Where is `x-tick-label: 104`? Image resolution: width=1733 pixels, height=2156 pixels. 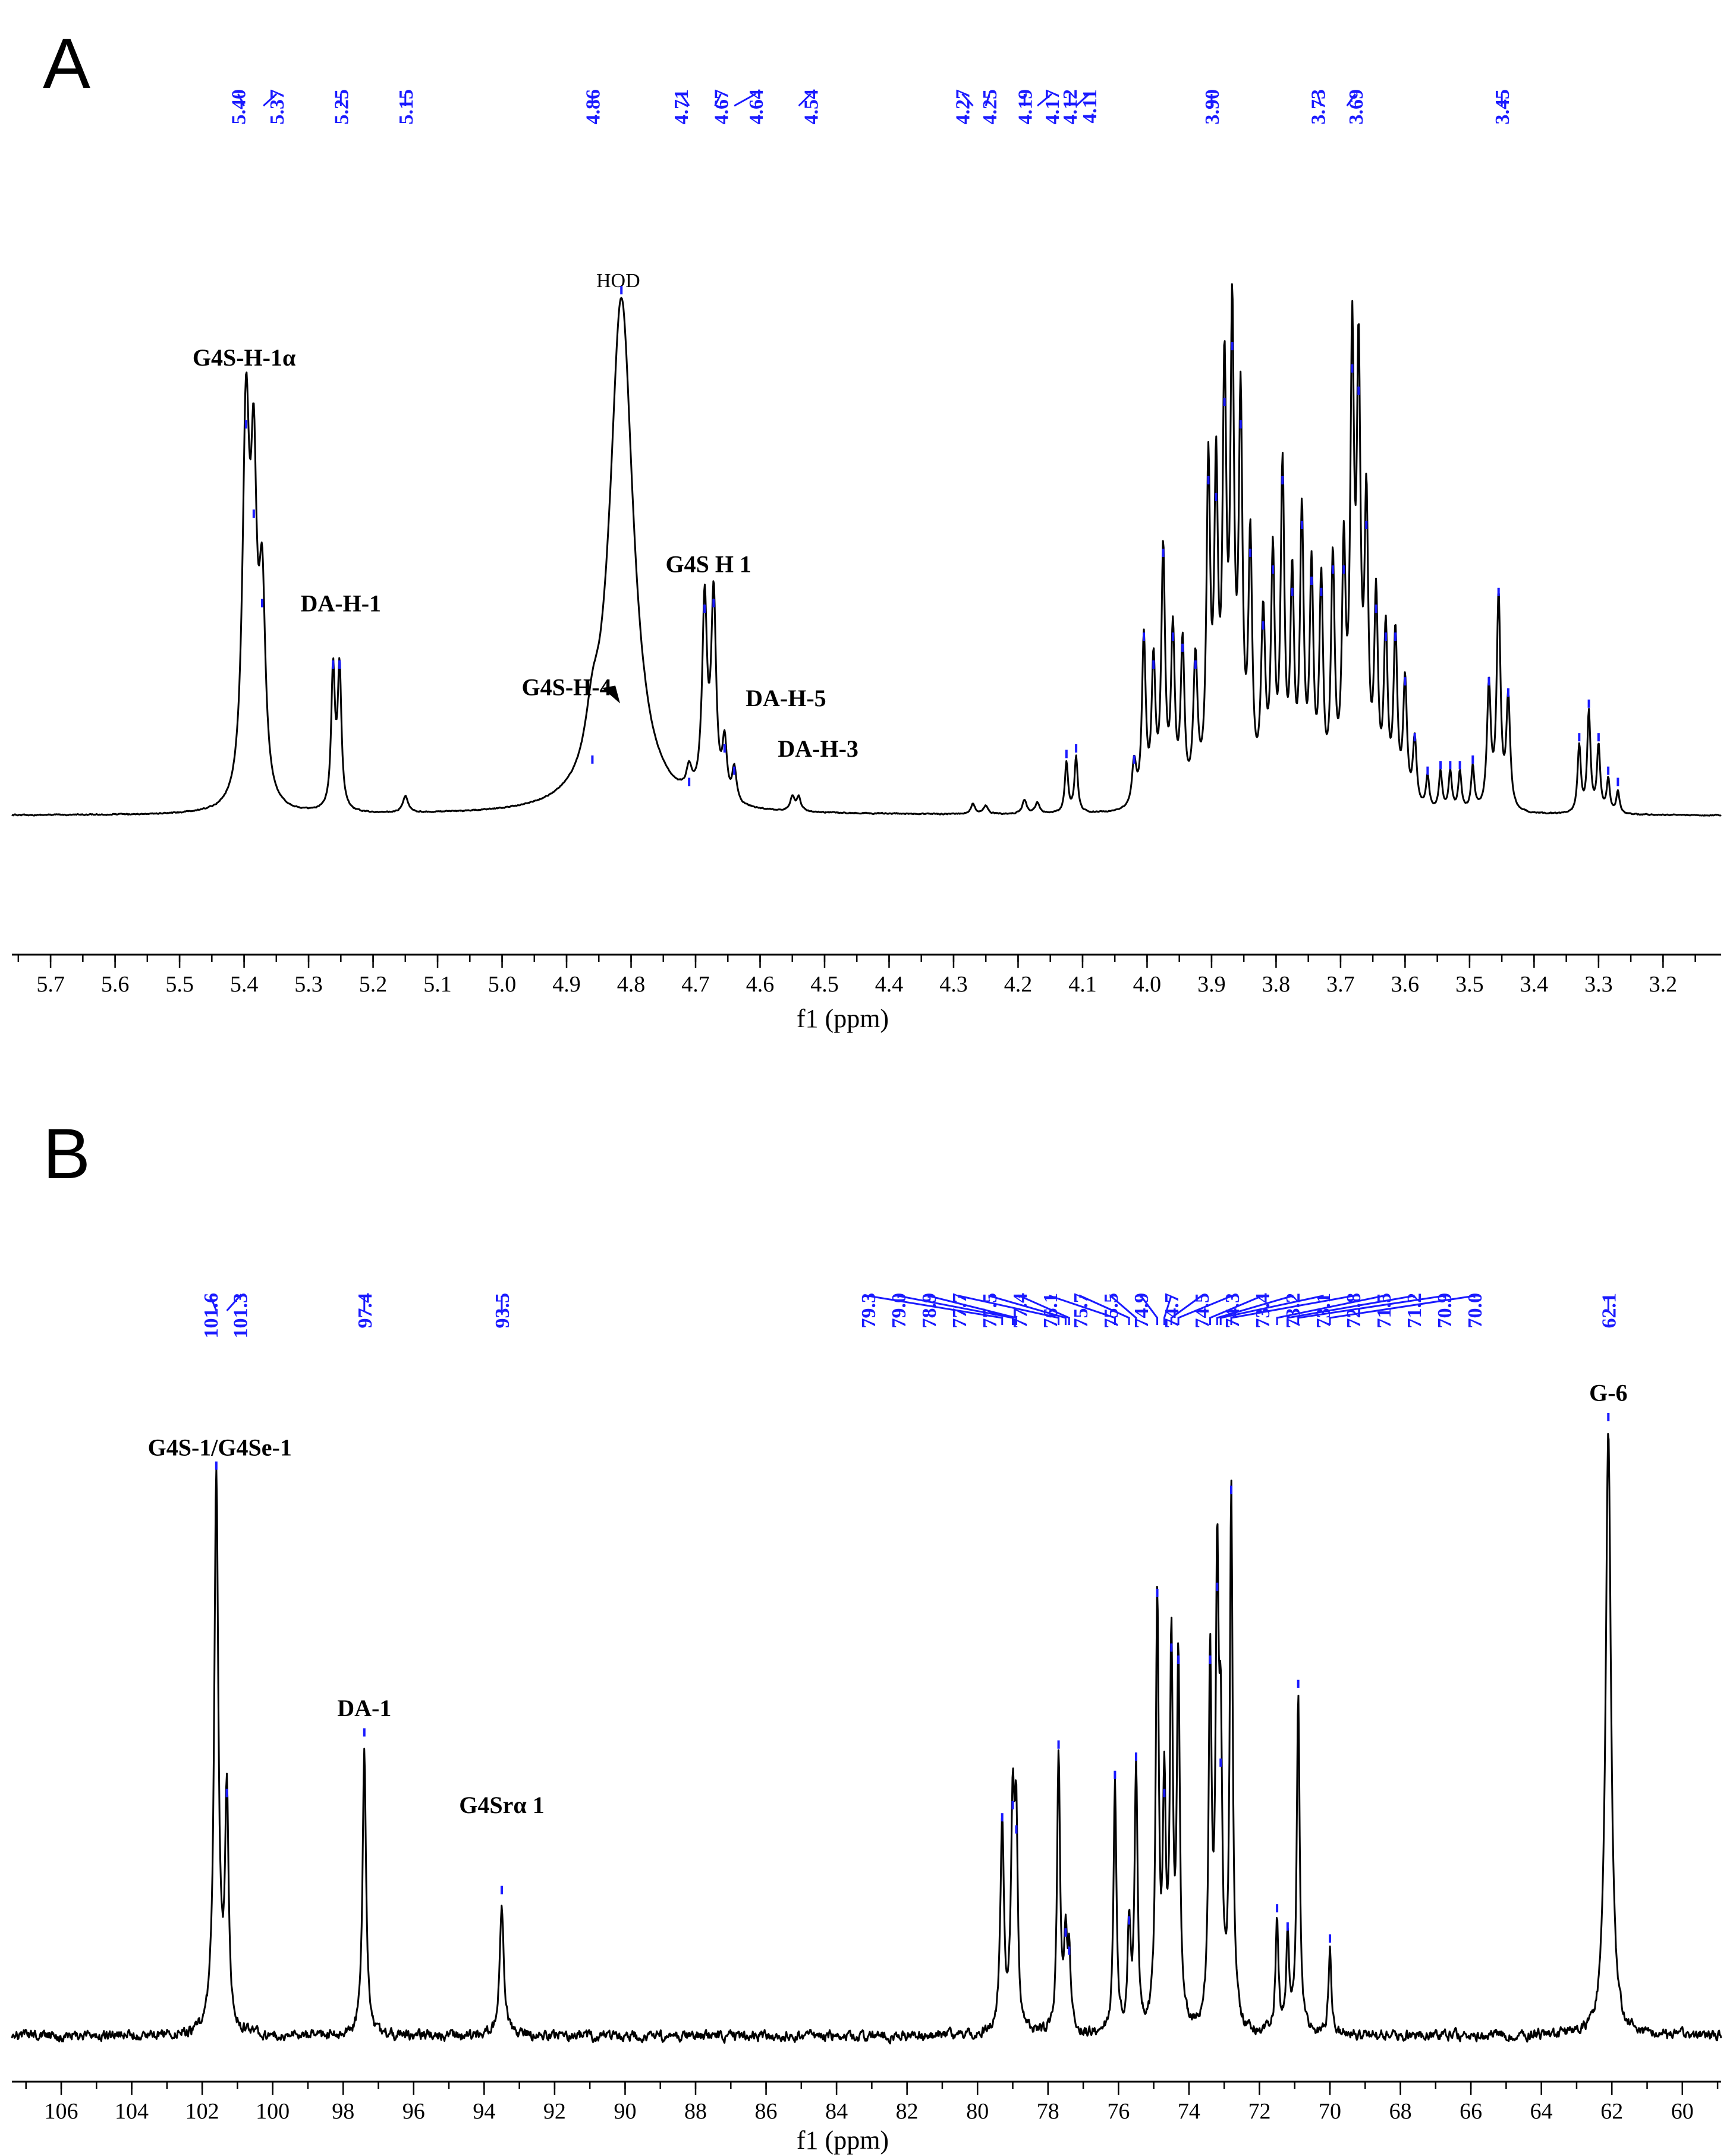 x-tick-label: 104 is located at coordinates (132, 2111).